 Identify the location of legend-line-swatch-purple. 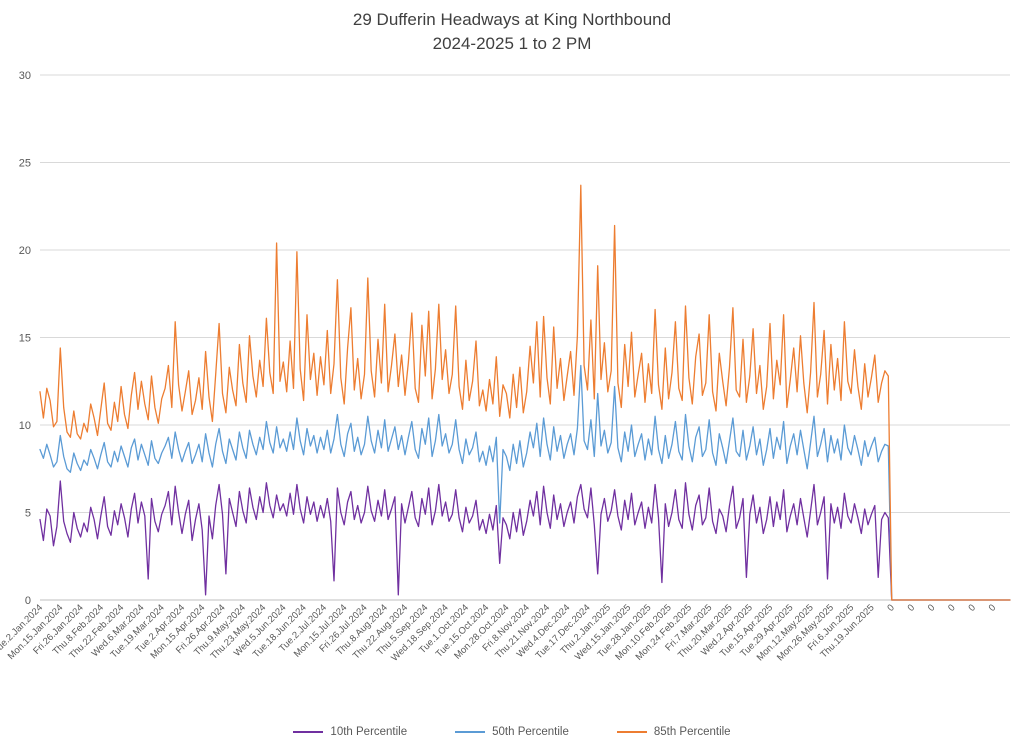
(308, 732).